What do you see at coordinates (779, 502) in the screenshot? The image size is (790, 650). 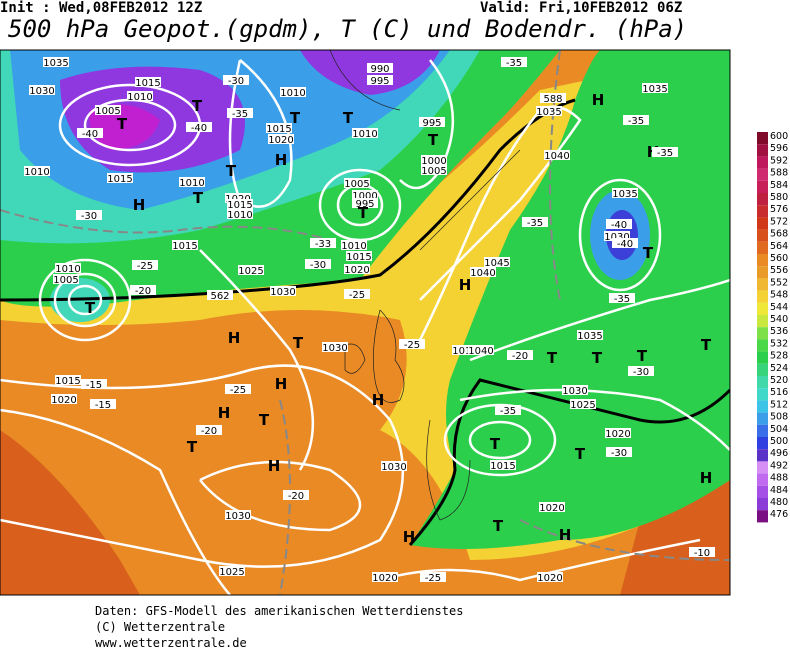 I see `scale-label: 480` at bounding box center [779, 502].